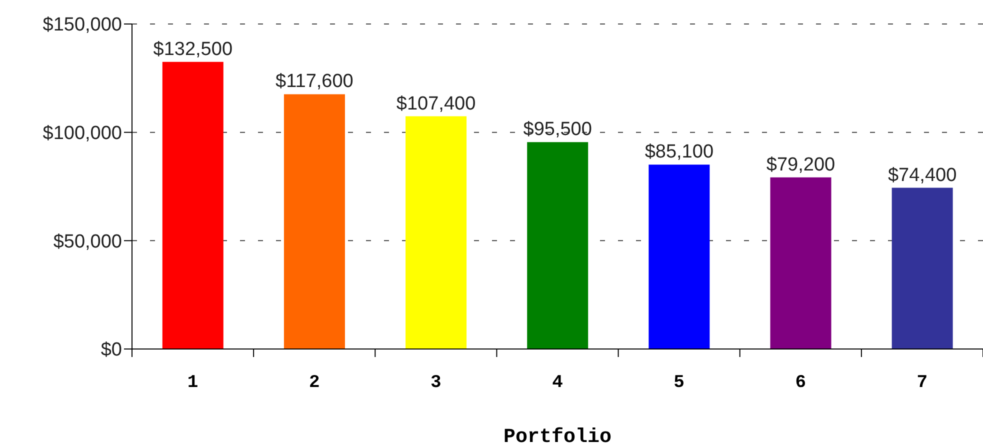 The width and height of the screenshot is (983, 444). I want to click on y-tick-label: $100,000, so click(82, 133).